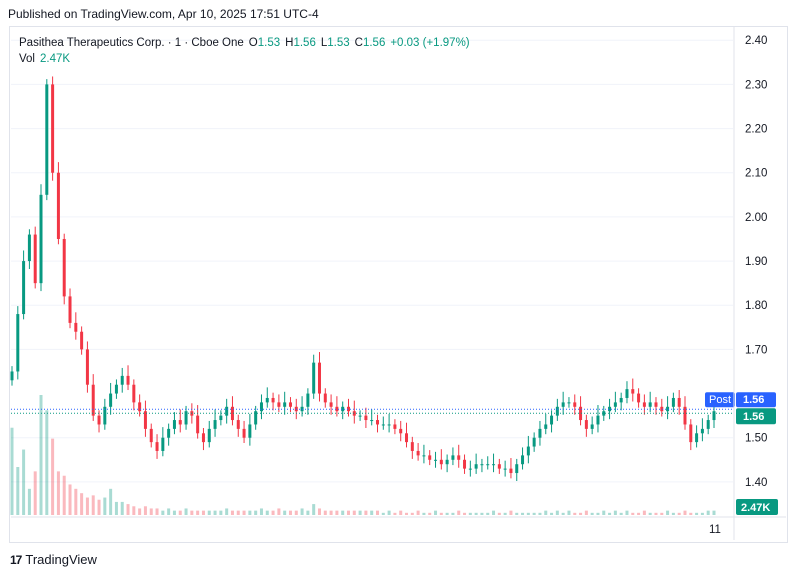 Image resolution: width=798 pixels, height=578 pixels. I want to click on low-label: L, so click(324, 43).